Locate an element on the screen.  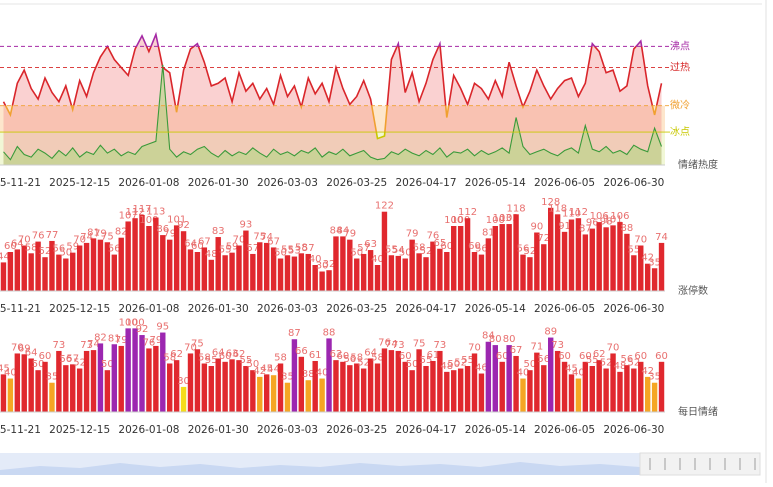
value-label: 65 is located at coordinates (440, 243).